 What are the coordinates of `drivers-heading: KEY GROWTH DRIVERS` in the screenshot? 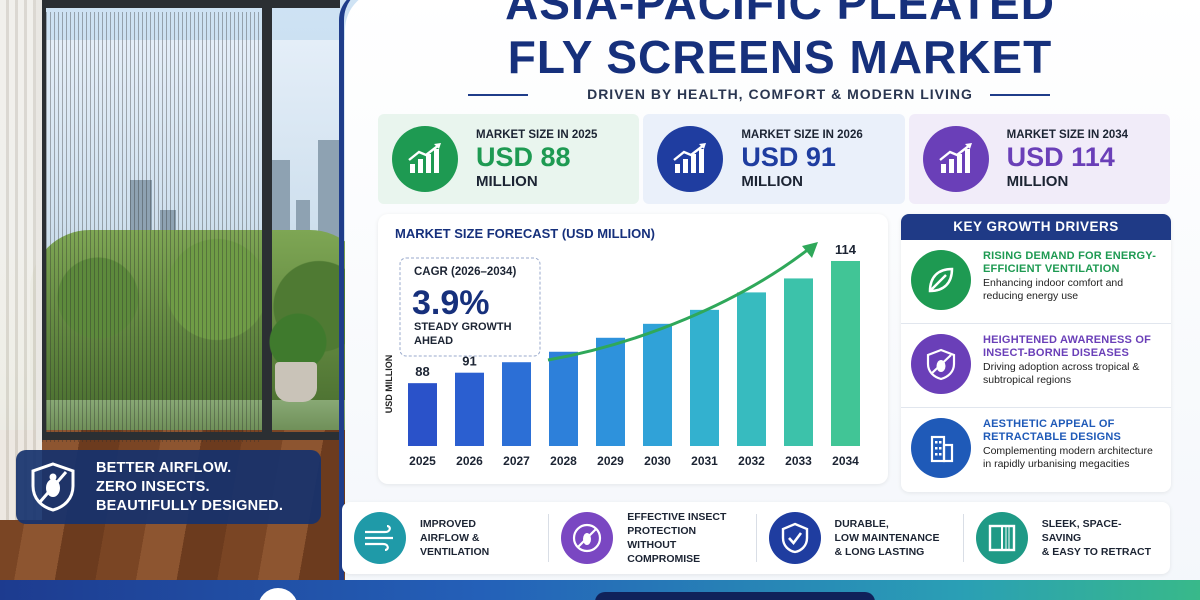 It's located at (1036, 227).